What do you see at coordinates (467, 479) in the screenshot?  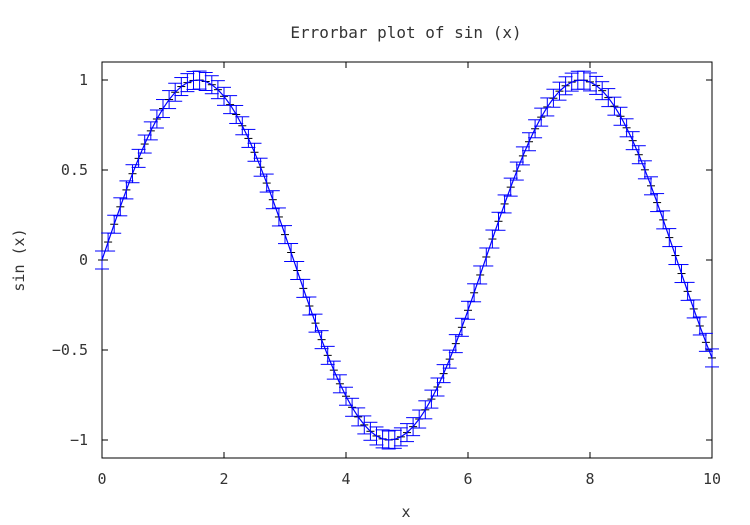 I see `x-tick-label: 6` at bounding box center [467, 479].